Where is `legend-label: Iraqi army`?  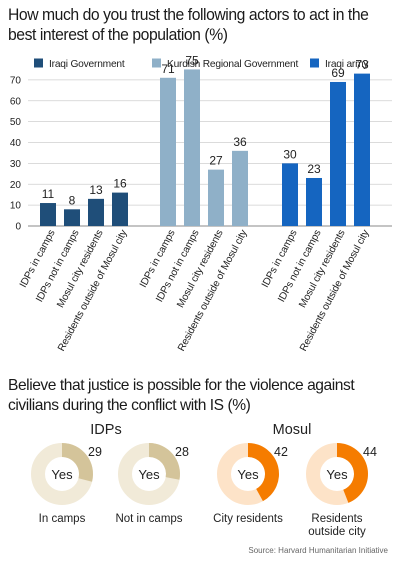 legend-label: Iraqi army is located at coordinates (347, 64).